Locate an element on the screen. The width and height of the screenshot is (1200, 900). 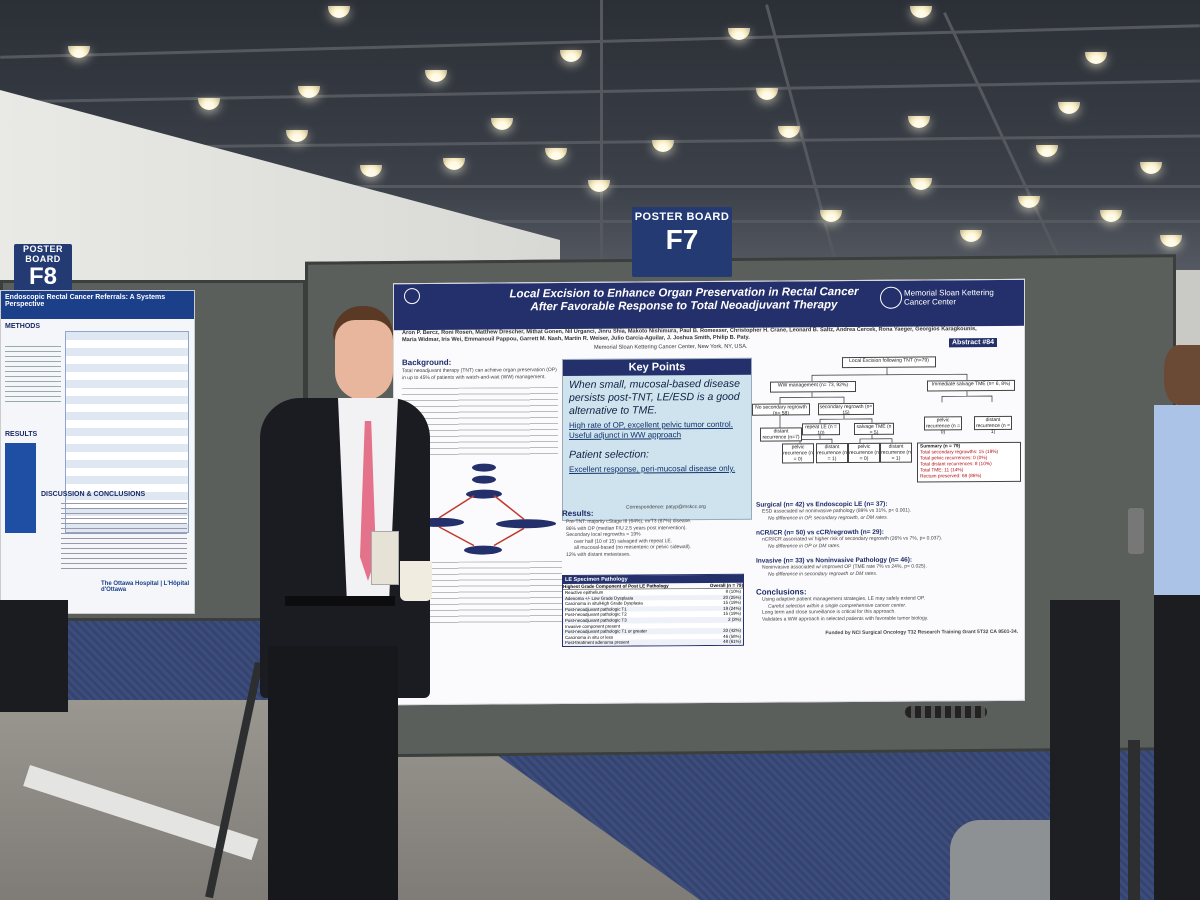
table-cell: Post-treatment adenoma present is located at coordinates (597, 642).